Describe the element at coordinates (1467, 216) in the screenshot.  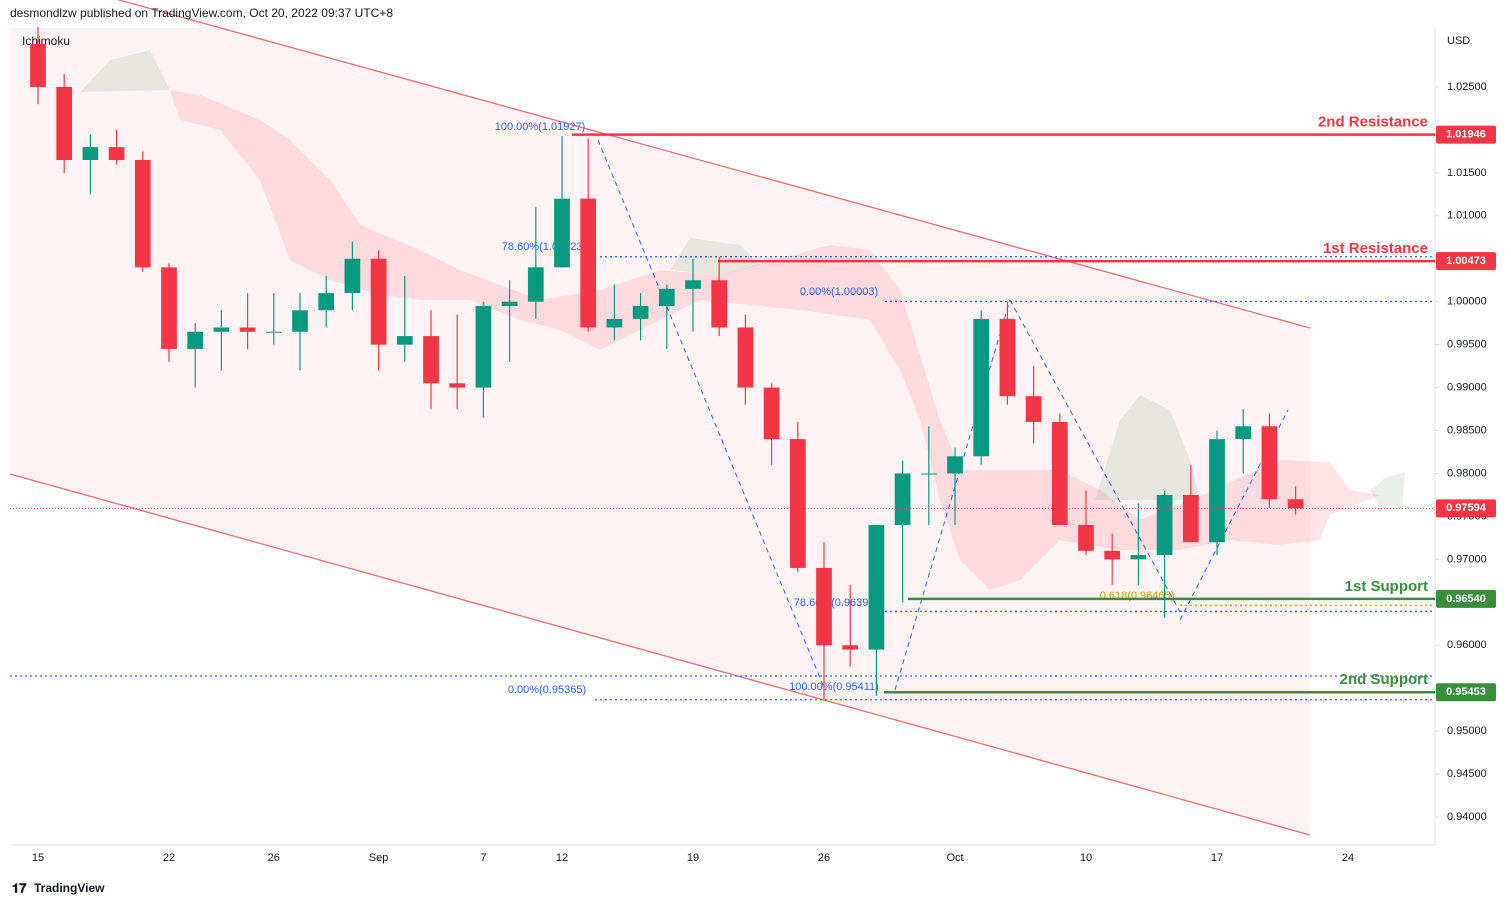
I see `y-tick-label: 1.01000` at that location.